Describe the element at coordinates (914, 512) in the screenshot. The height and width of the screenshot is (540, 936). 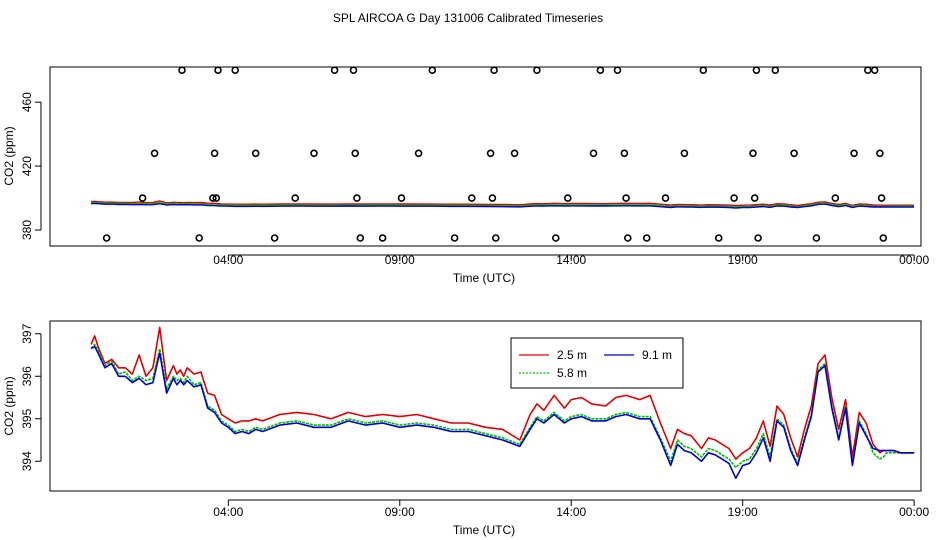
I see `bottom-x-tick-label: 00:00` at that location.